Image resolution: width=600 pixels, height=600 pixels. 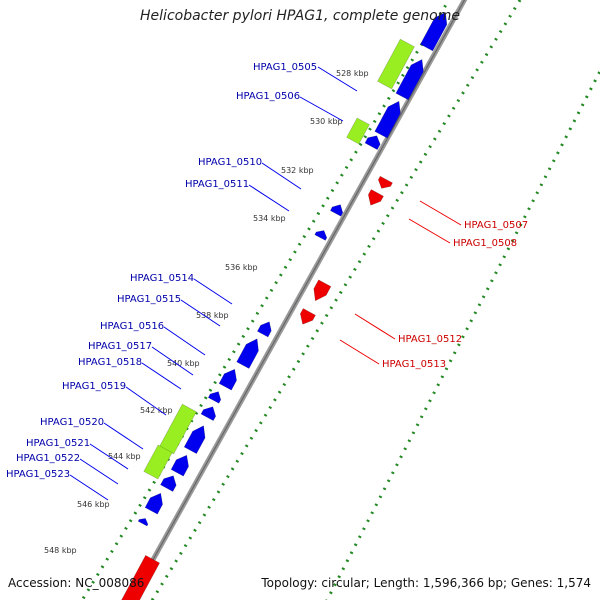 I want to click on forward-gene-label: HPAG1_0522, so click(x=48, y=458).